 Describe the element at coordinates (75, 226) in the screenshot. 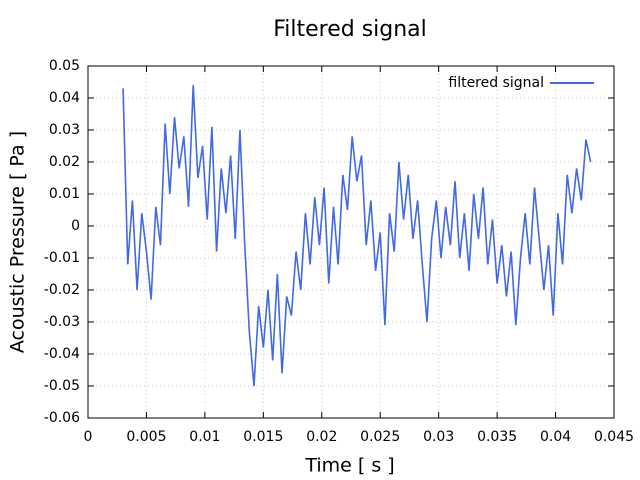

I see `y-tick-label: 0` at that location.